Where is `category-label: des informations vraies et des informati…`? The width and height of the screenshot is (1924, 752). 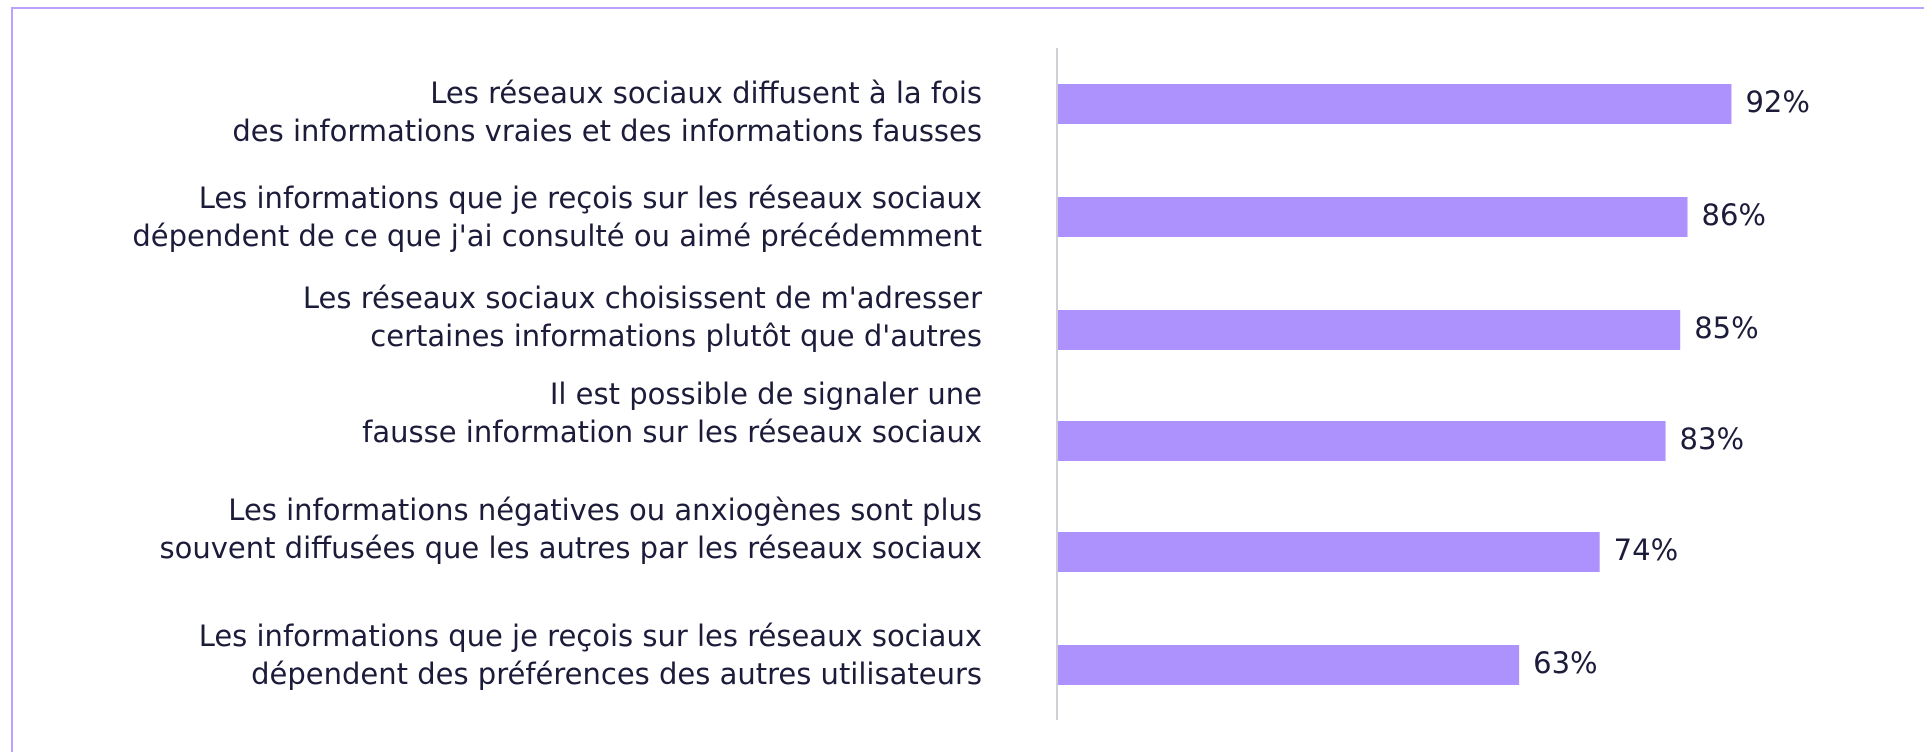
category-label: des informations vraies et des informati… is located at coordinates (607, 131).